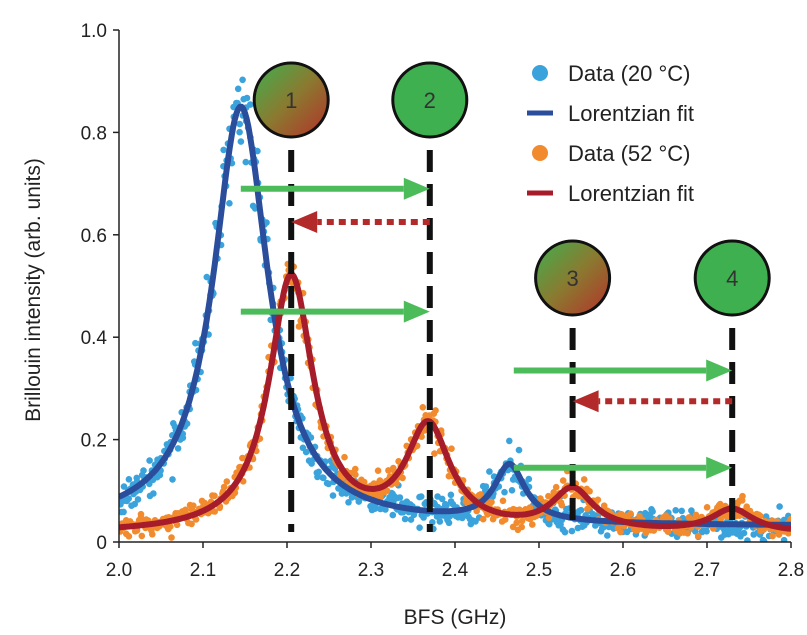 The image size is (807, 635). I want to click on legend-label-1: Data (20 °C), so click(629, 73).